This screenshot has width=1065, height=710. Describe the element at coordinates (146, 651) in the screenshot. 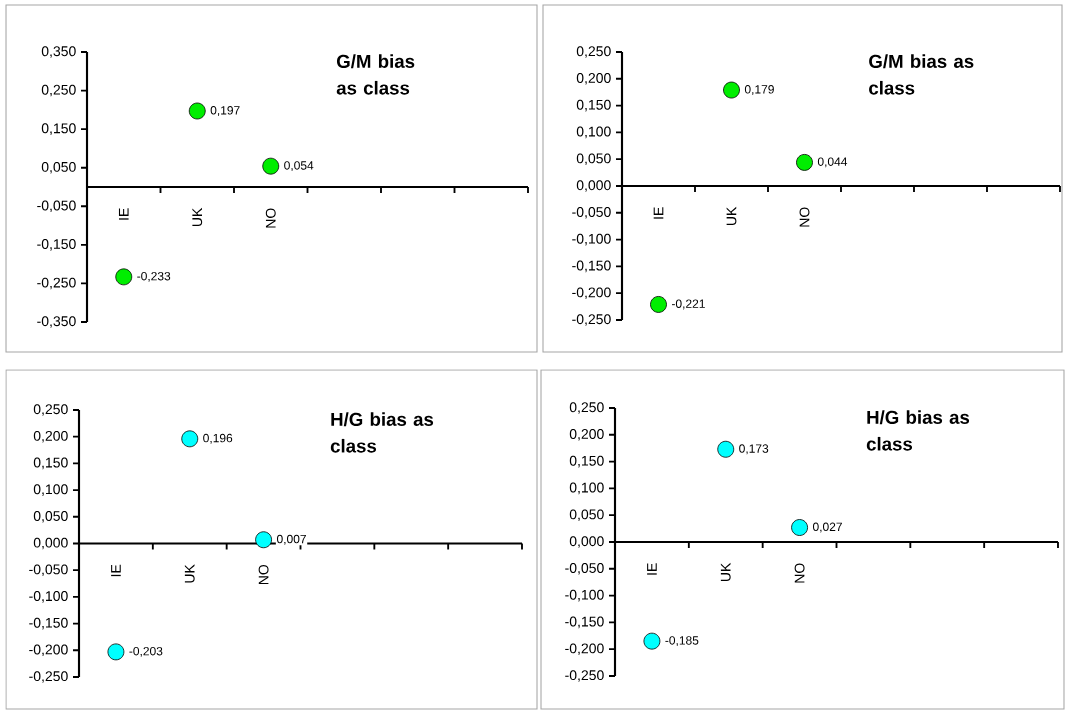

I see `data-label: -0,203` at that location.